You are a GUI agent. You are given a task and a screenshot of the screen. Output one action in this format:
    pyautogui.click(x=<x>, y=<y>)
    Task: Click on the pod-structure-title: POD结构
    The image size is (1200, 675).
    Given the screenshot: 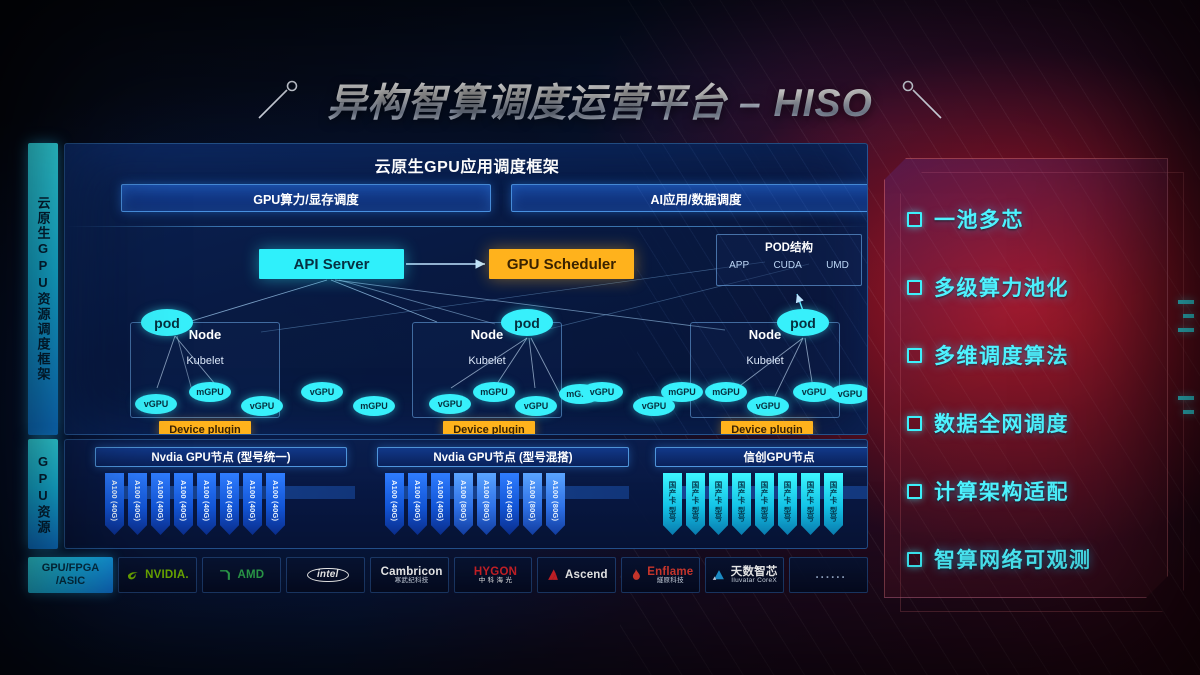 What is the action you would take?
    pyautogui.click(x=789, y=248)
    